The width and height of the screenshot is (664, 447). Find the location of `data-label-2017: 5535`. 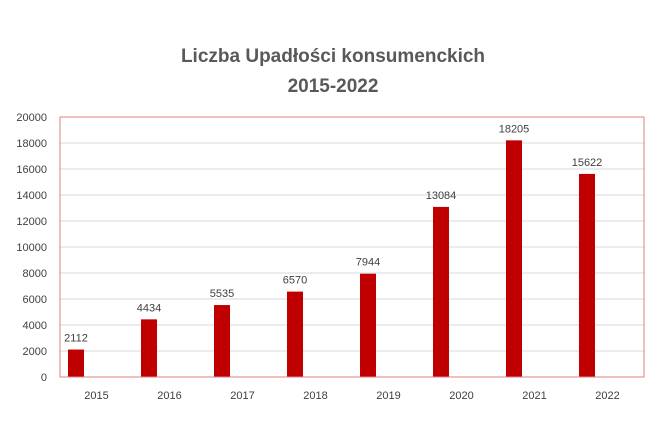

data-label-2017: 5535 is located at coordinates (222, 294).